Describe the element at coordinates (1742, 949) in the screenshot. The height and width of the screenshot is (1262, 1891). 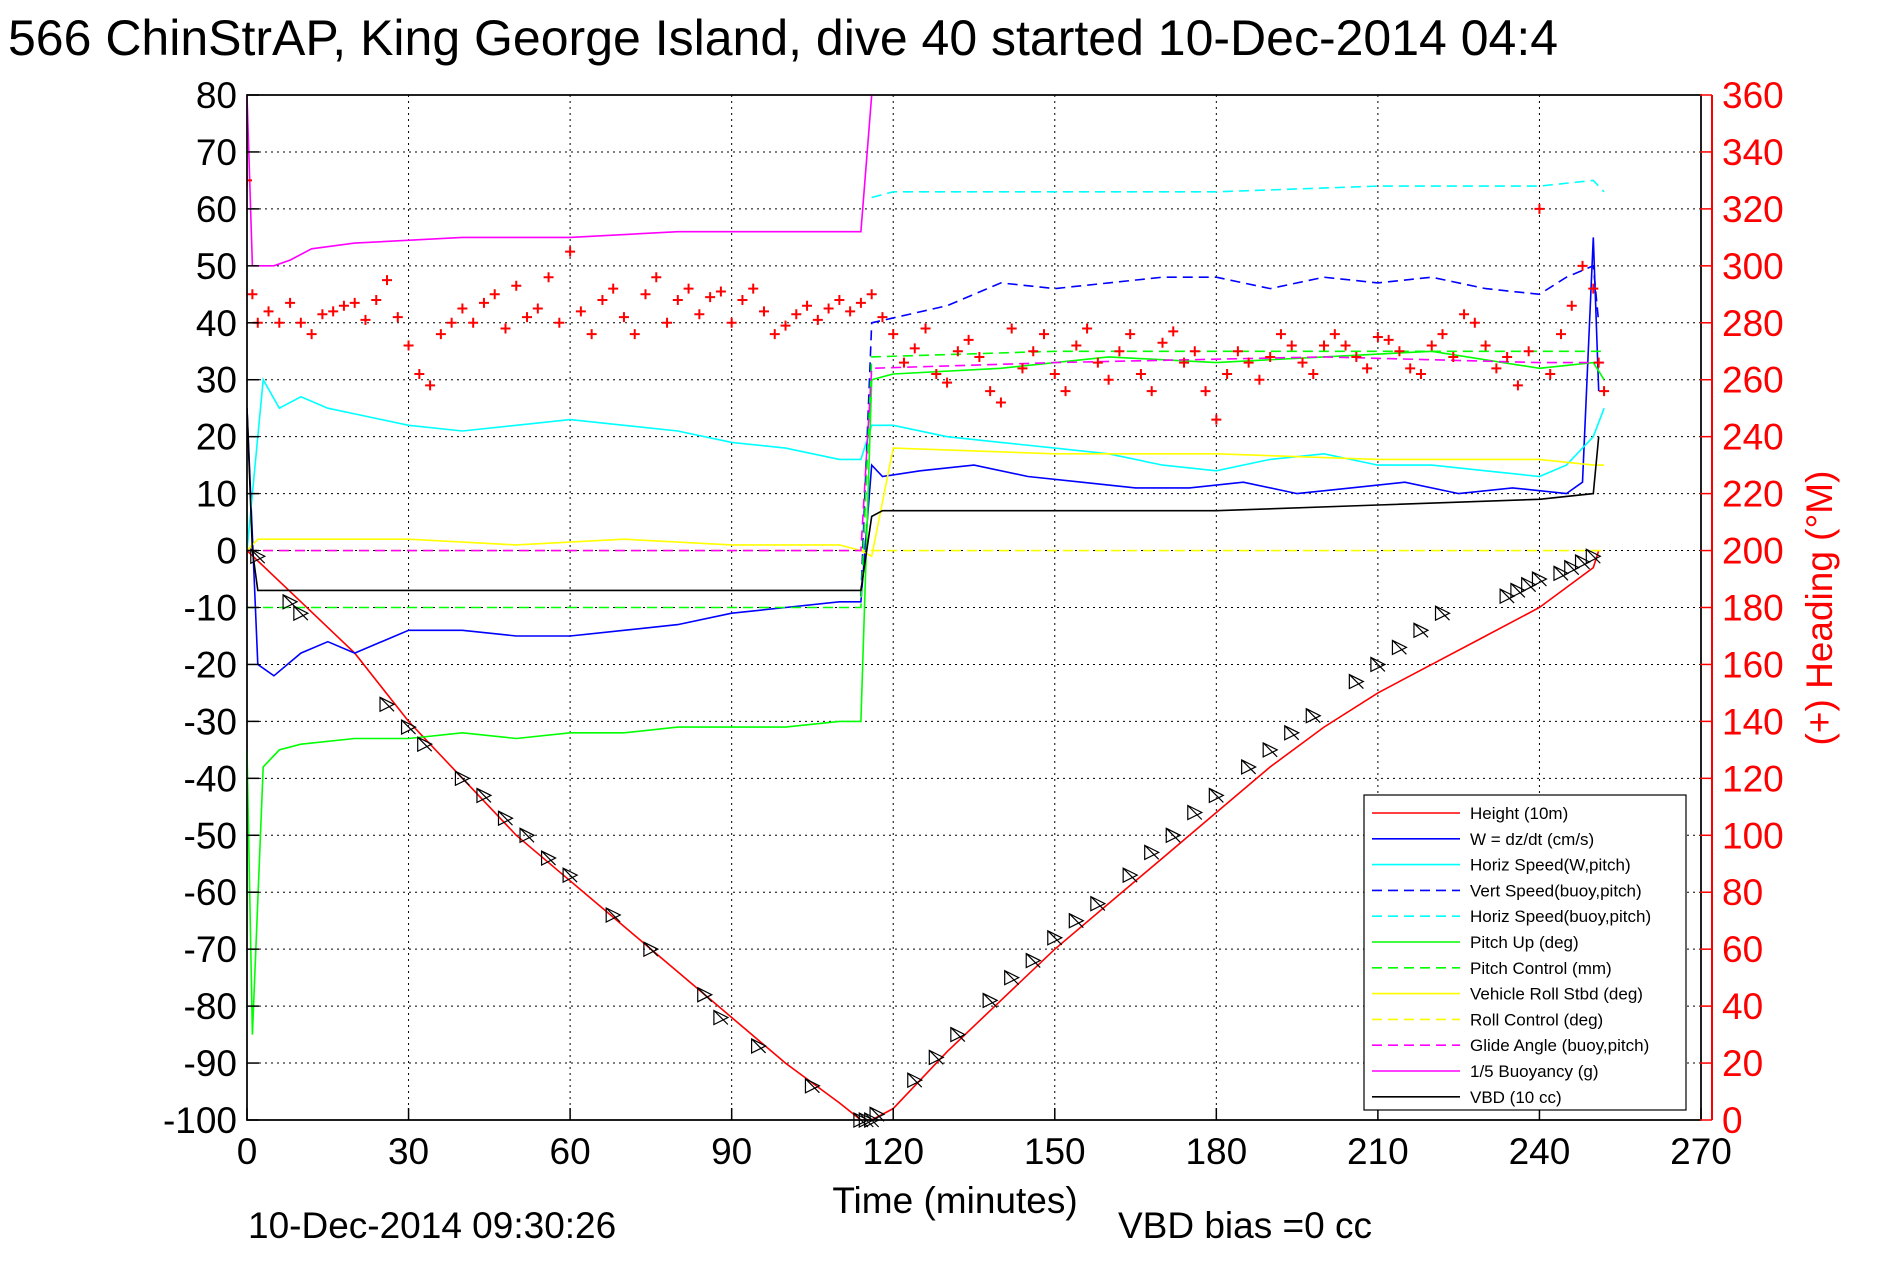
I see `right-tick-label: 60` at that location.